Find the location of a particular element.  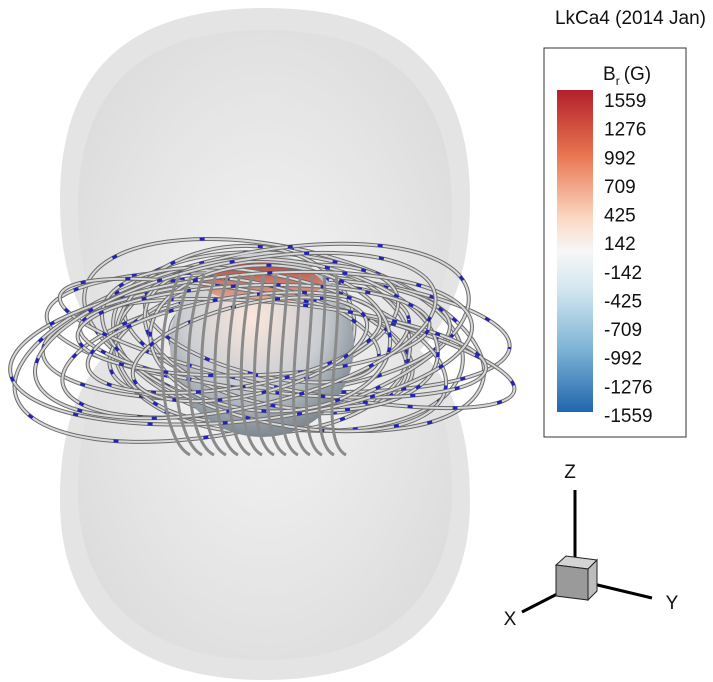

colorbar-tick-label: 992 is located at coordinates (620, 158).